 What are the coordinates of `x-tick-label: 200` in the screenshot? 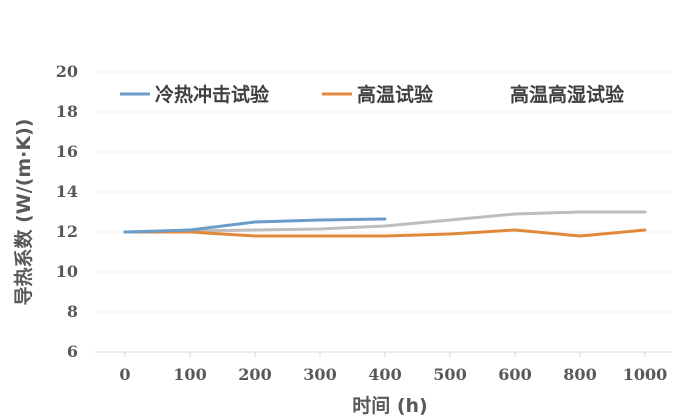 It's located at (254, 374).